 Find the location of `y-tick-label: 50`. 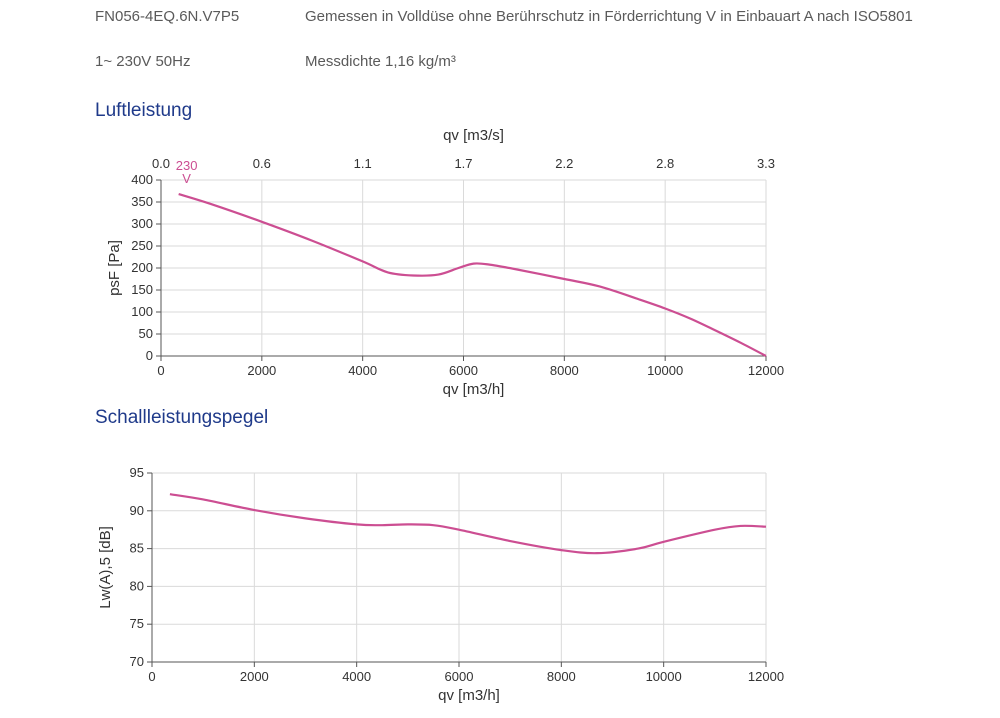

y-tick-label: 50 is located at coordinates (146, 333).